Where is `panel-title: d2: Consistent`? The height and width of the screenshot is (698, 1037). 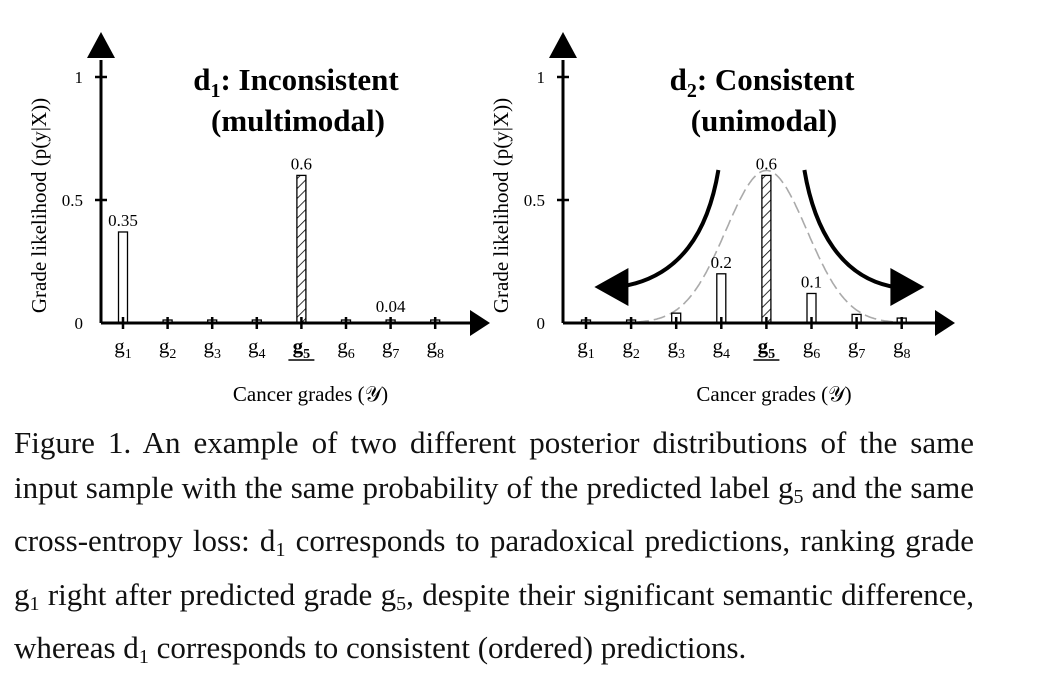 panel-title: d2: Consistent is located at coordinates (763, 82).